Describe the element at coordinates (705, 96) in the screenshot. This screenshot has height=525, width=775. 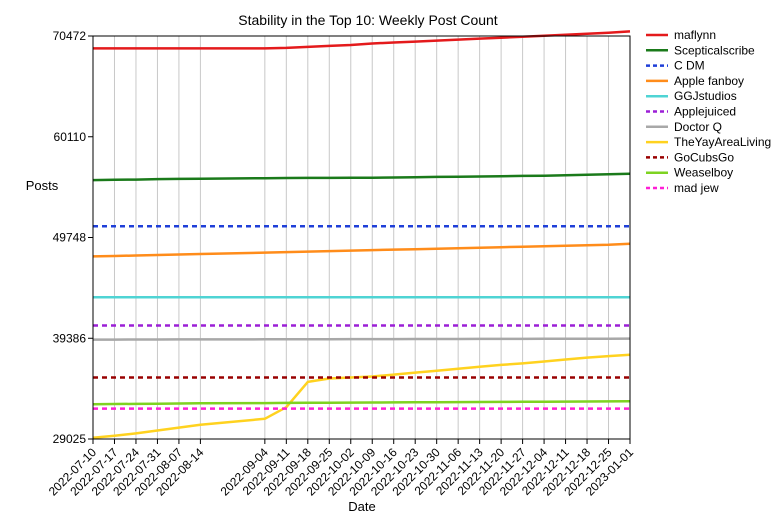
I see `legend-label: GGJstudios` at that location.